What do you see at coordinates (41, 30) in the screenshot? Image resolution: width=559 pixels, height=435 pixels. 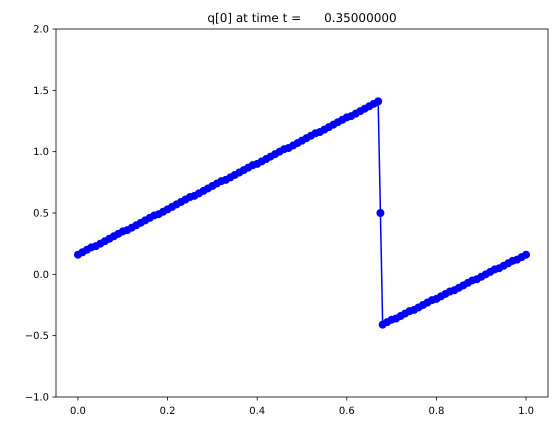 I see `y-tick-label: 2.0` at bounding box center [41, 30].